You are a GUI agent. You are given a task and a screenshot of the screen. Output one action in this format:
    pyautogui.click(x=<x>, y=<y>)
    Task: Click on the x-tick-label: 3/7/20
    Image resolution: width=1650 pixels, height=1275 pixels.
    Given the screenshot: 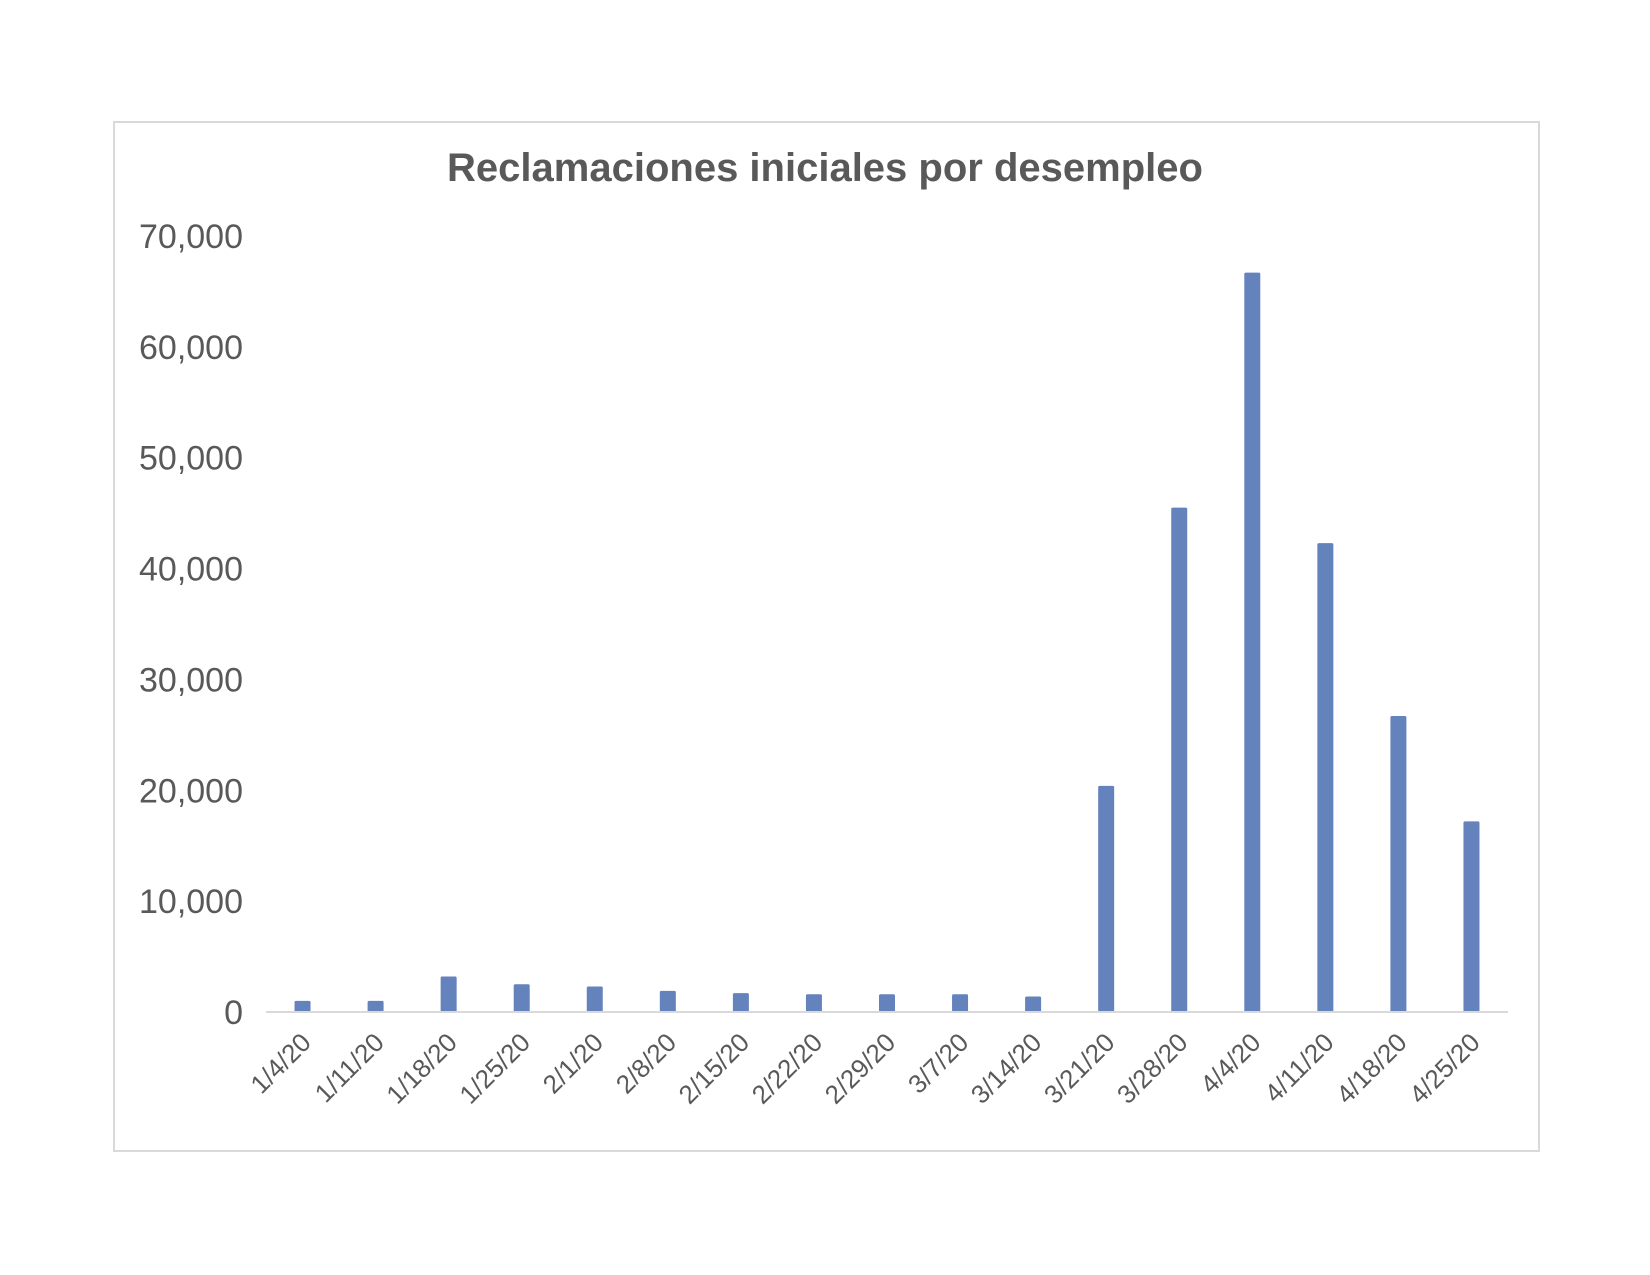 What is the action you would take?
    pyautogui.click(x=938, y=1063)
    